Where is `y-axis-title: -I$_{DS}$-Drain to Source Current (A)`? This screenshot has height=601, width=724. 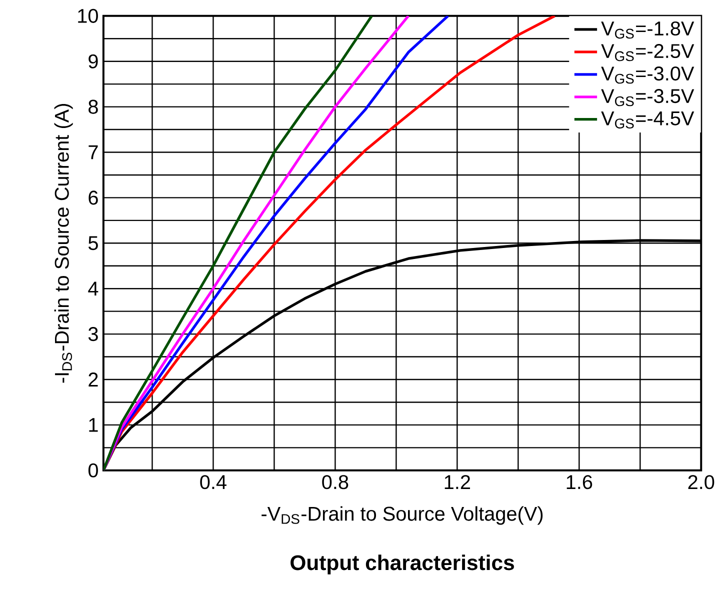
y-axis-title: -I$_{DS}$-Drain to Source Current (A) is located at coordinates (63, 243).